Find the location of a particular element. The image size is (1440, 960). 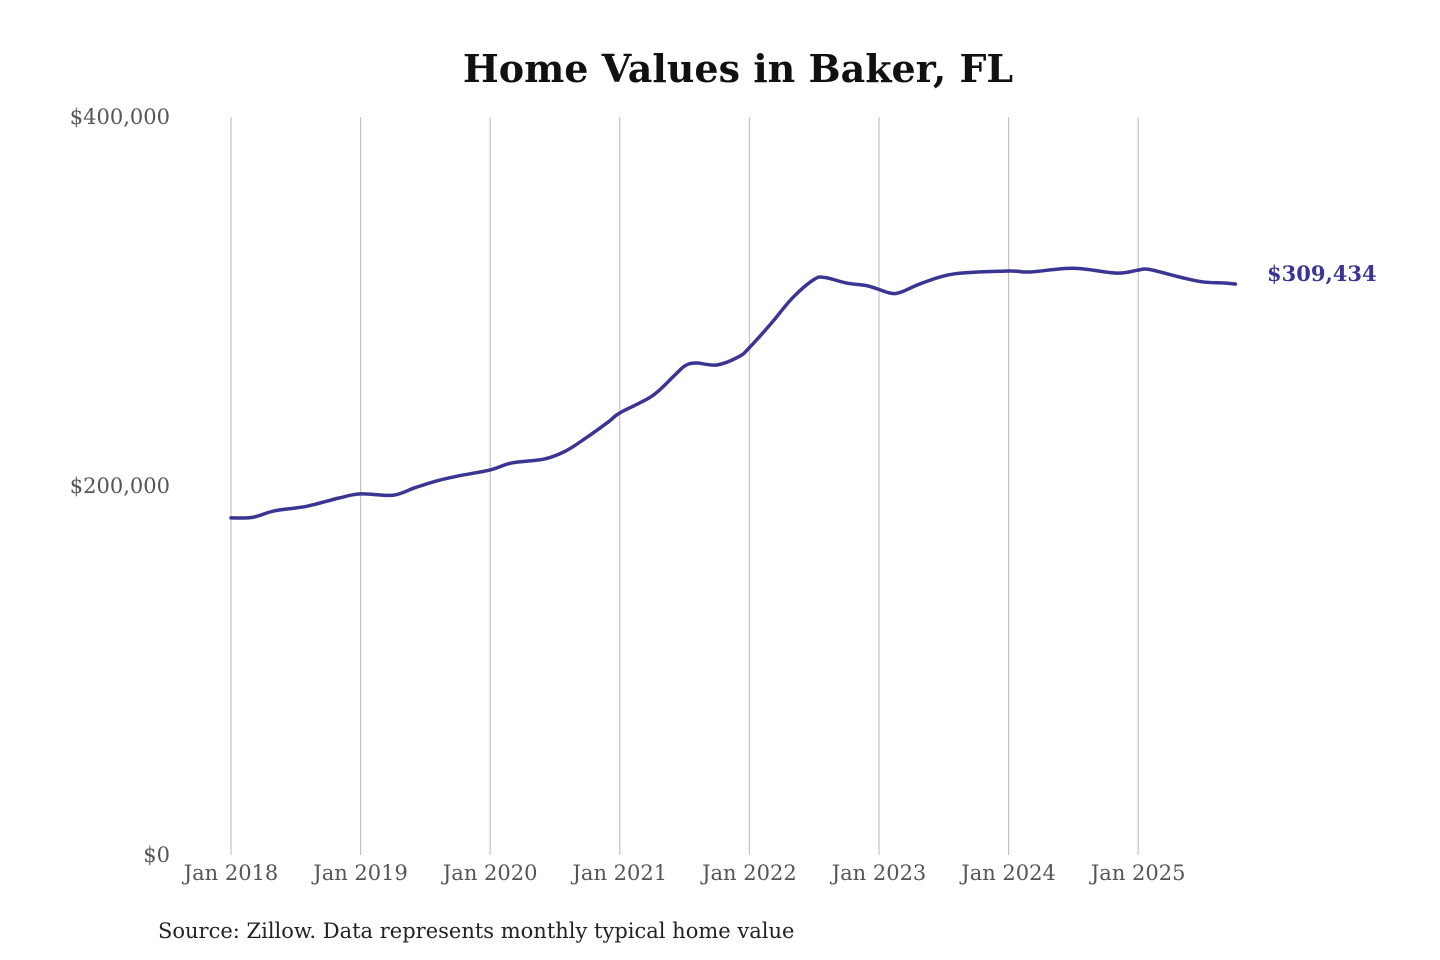

y-tick-label: $0 is located at coordinates (156, 855).